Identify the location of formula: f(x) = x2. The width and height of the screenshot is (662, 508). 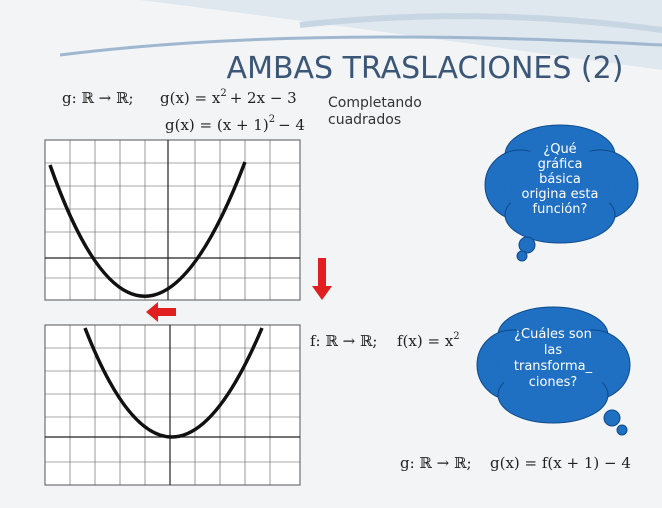
(428, 340).